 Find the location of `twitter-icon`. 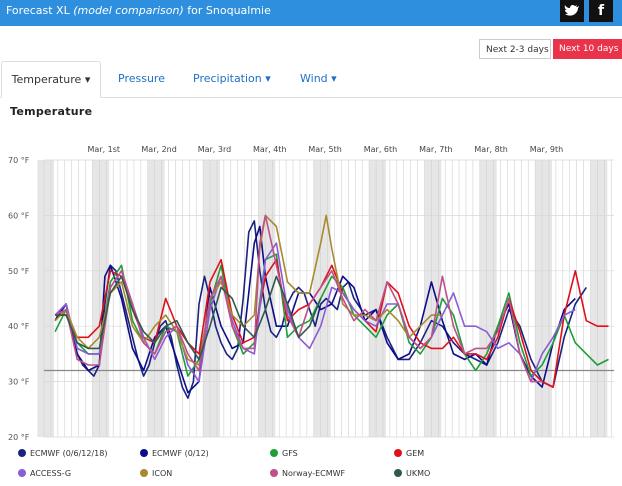

twitter-icon is located at coordinates (572, 11).